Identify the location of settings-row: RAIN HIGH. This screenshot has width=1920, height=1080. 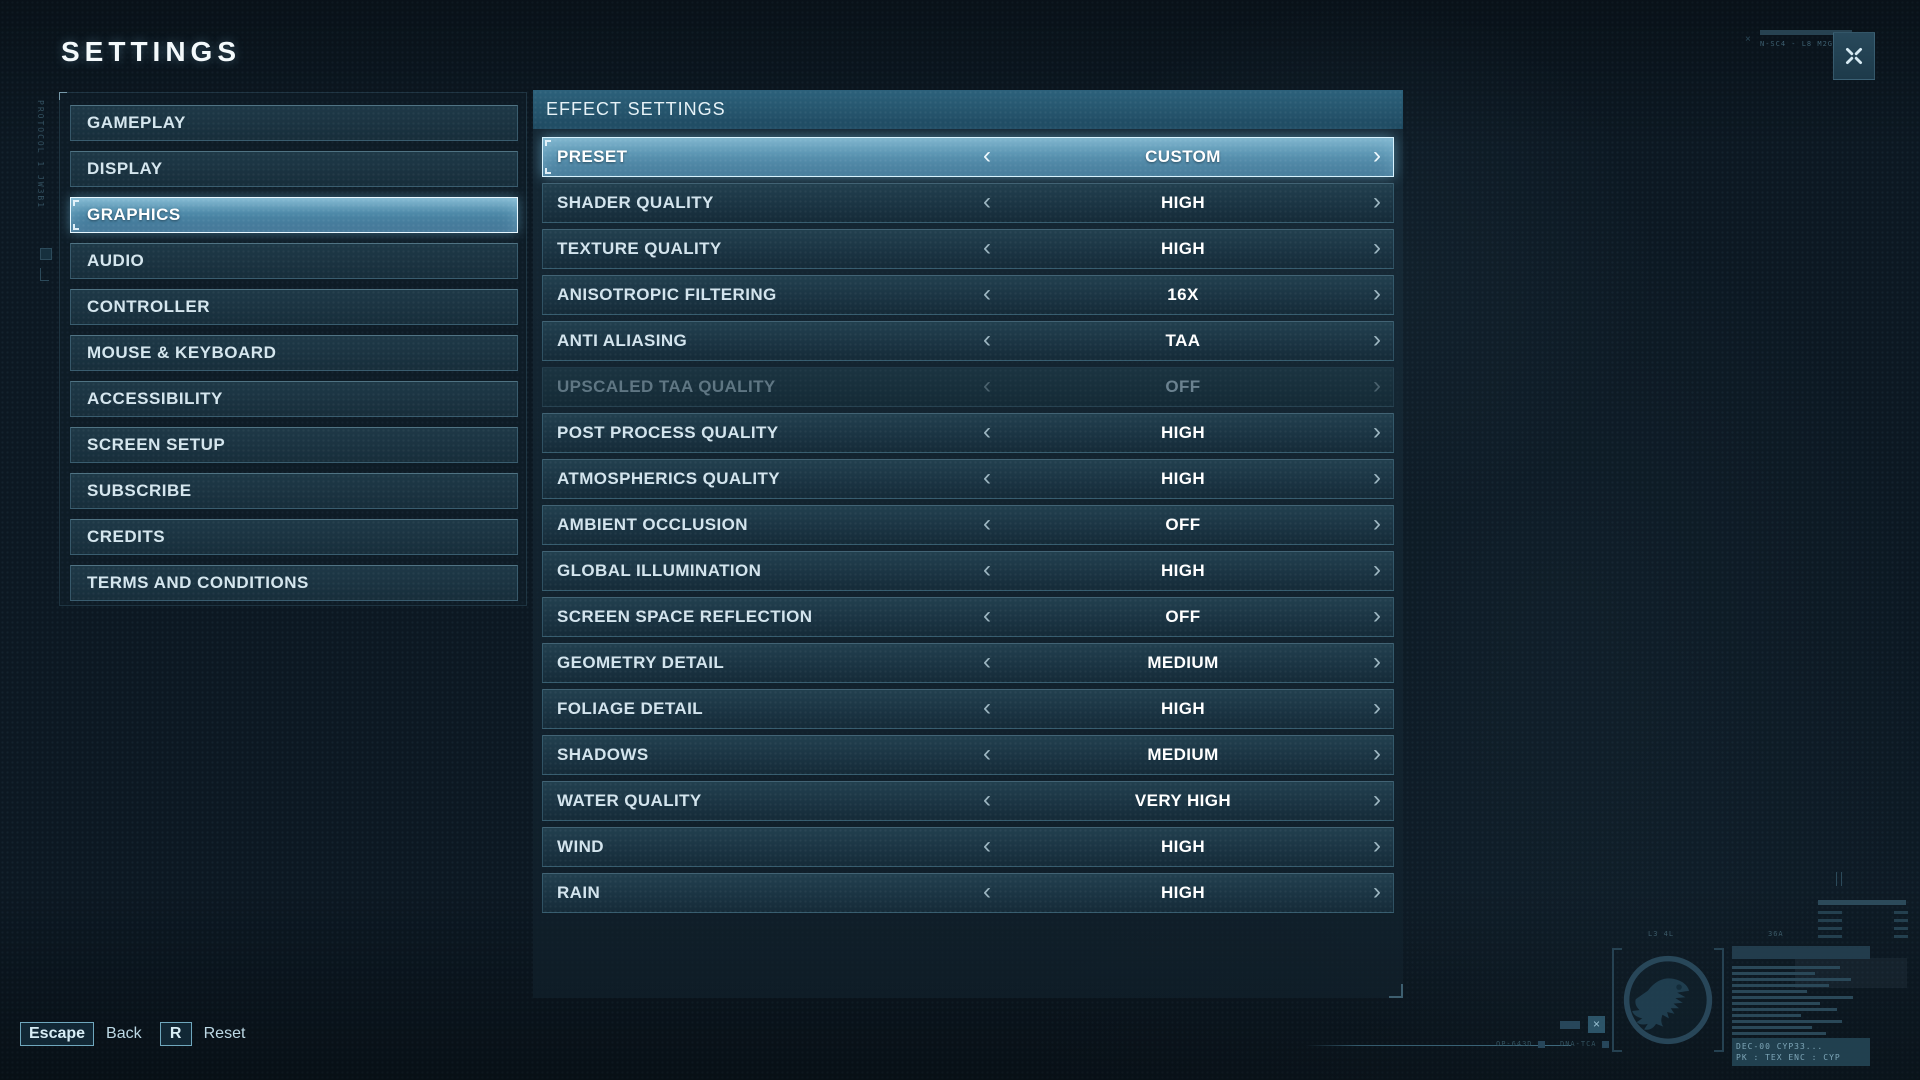
(968, 893).